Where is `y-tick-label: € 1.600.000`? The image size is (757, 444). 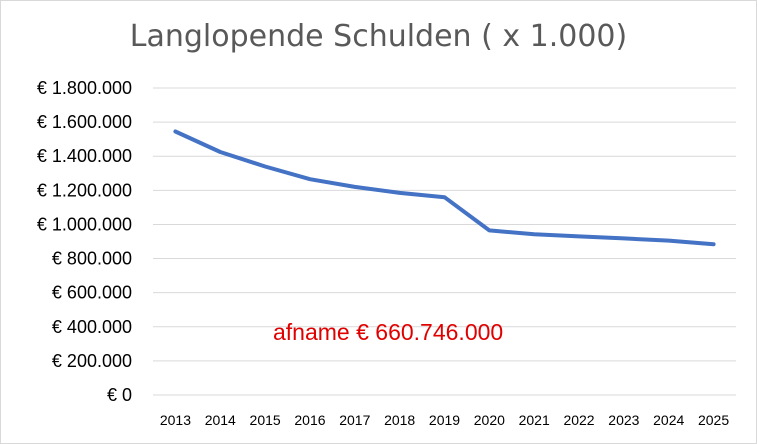 y-tick-label: € 1.600.000 is located at coordinates (84, 122).